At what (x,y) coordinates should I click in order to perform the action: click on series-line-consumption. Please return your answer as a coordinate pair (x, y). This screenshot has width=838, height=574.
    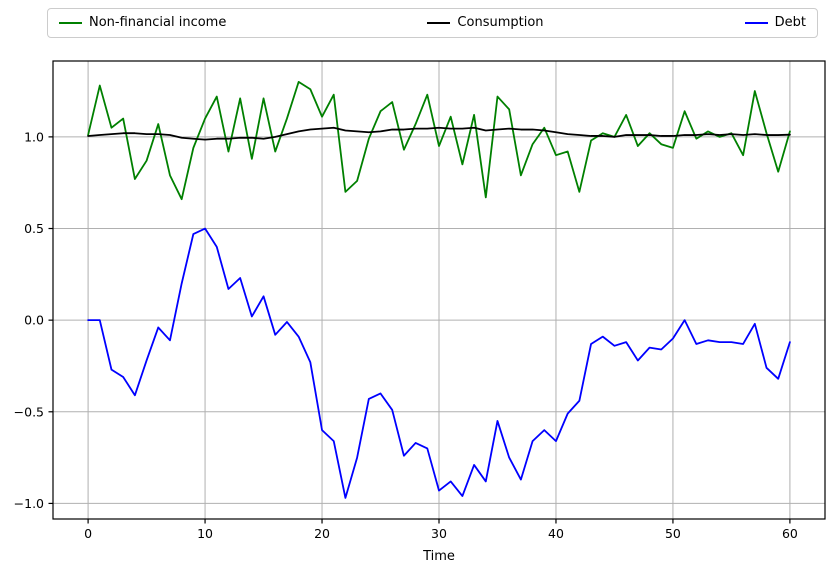
    Looking at the image, I should click on (439, 133).